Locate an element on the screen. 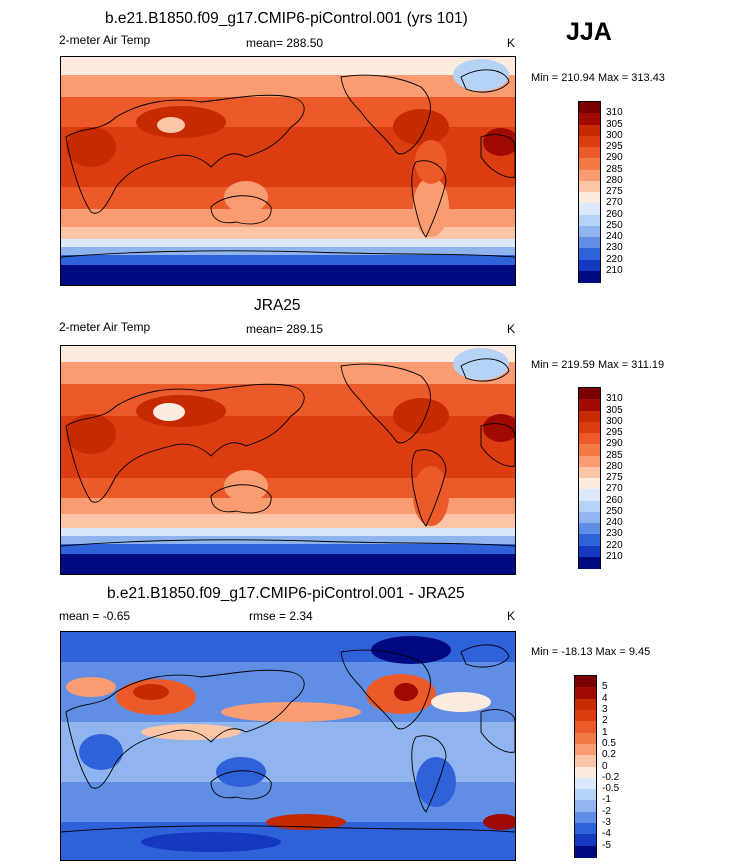  panel3-minmax: Min = -18.13 Max = 9.45 is located at coordinates (591, 652).